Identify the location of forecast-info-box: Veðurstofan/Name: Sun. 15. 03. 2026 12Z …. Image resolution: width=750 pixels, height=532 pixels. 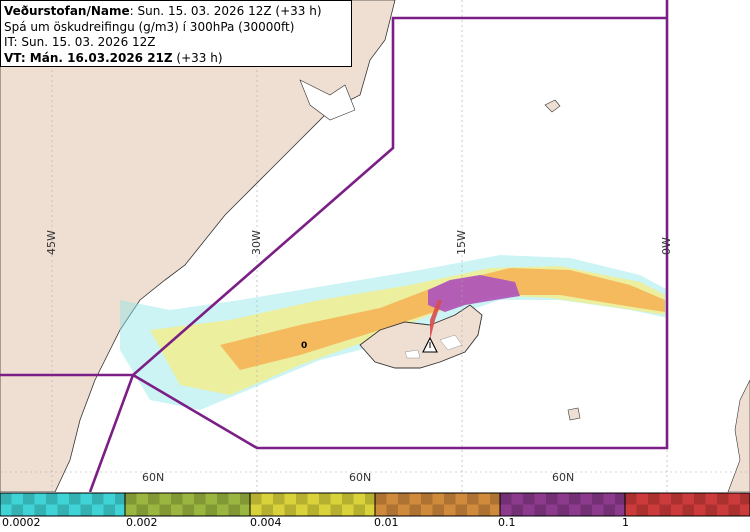
(176, 33).